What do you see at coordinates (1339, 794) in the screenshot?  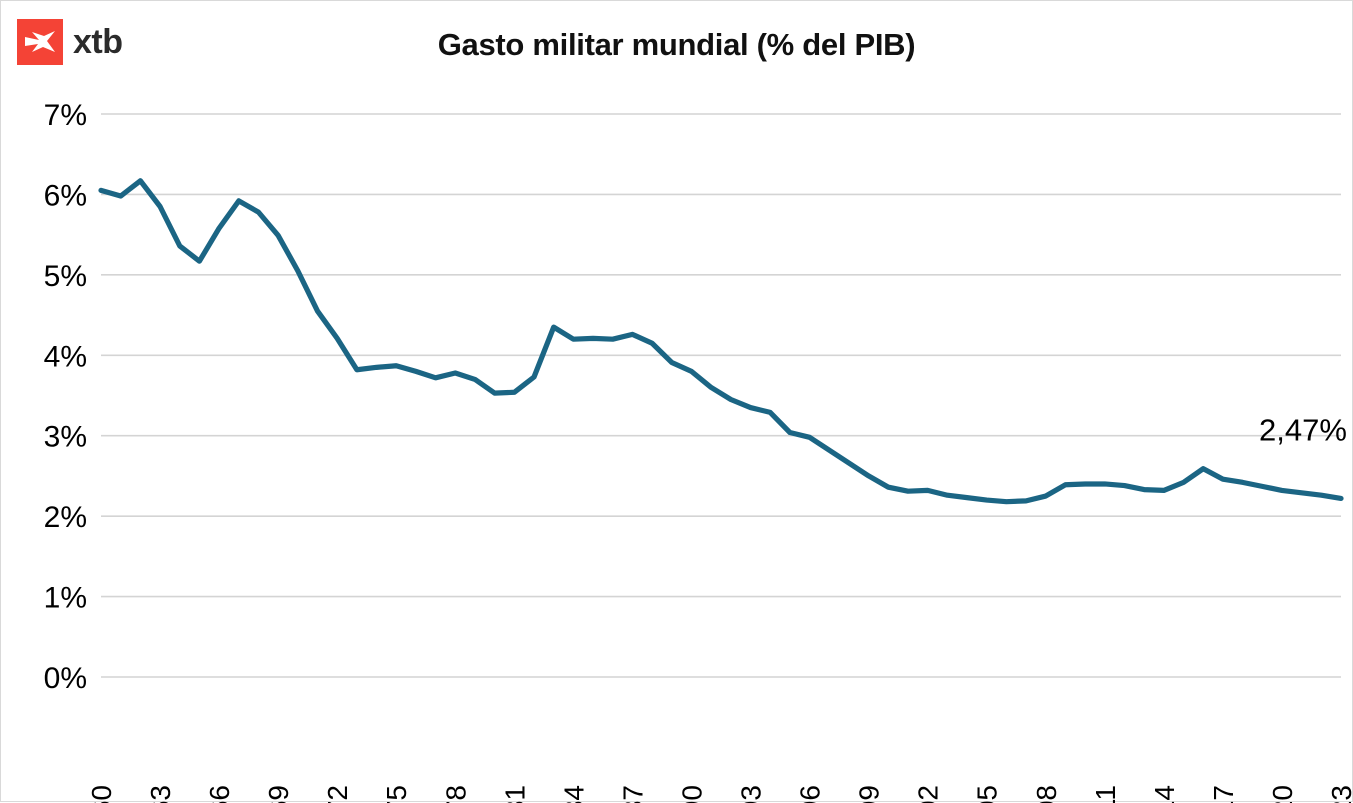 I see `x-tick-label: 2023` at bounding box center [1339, 794].